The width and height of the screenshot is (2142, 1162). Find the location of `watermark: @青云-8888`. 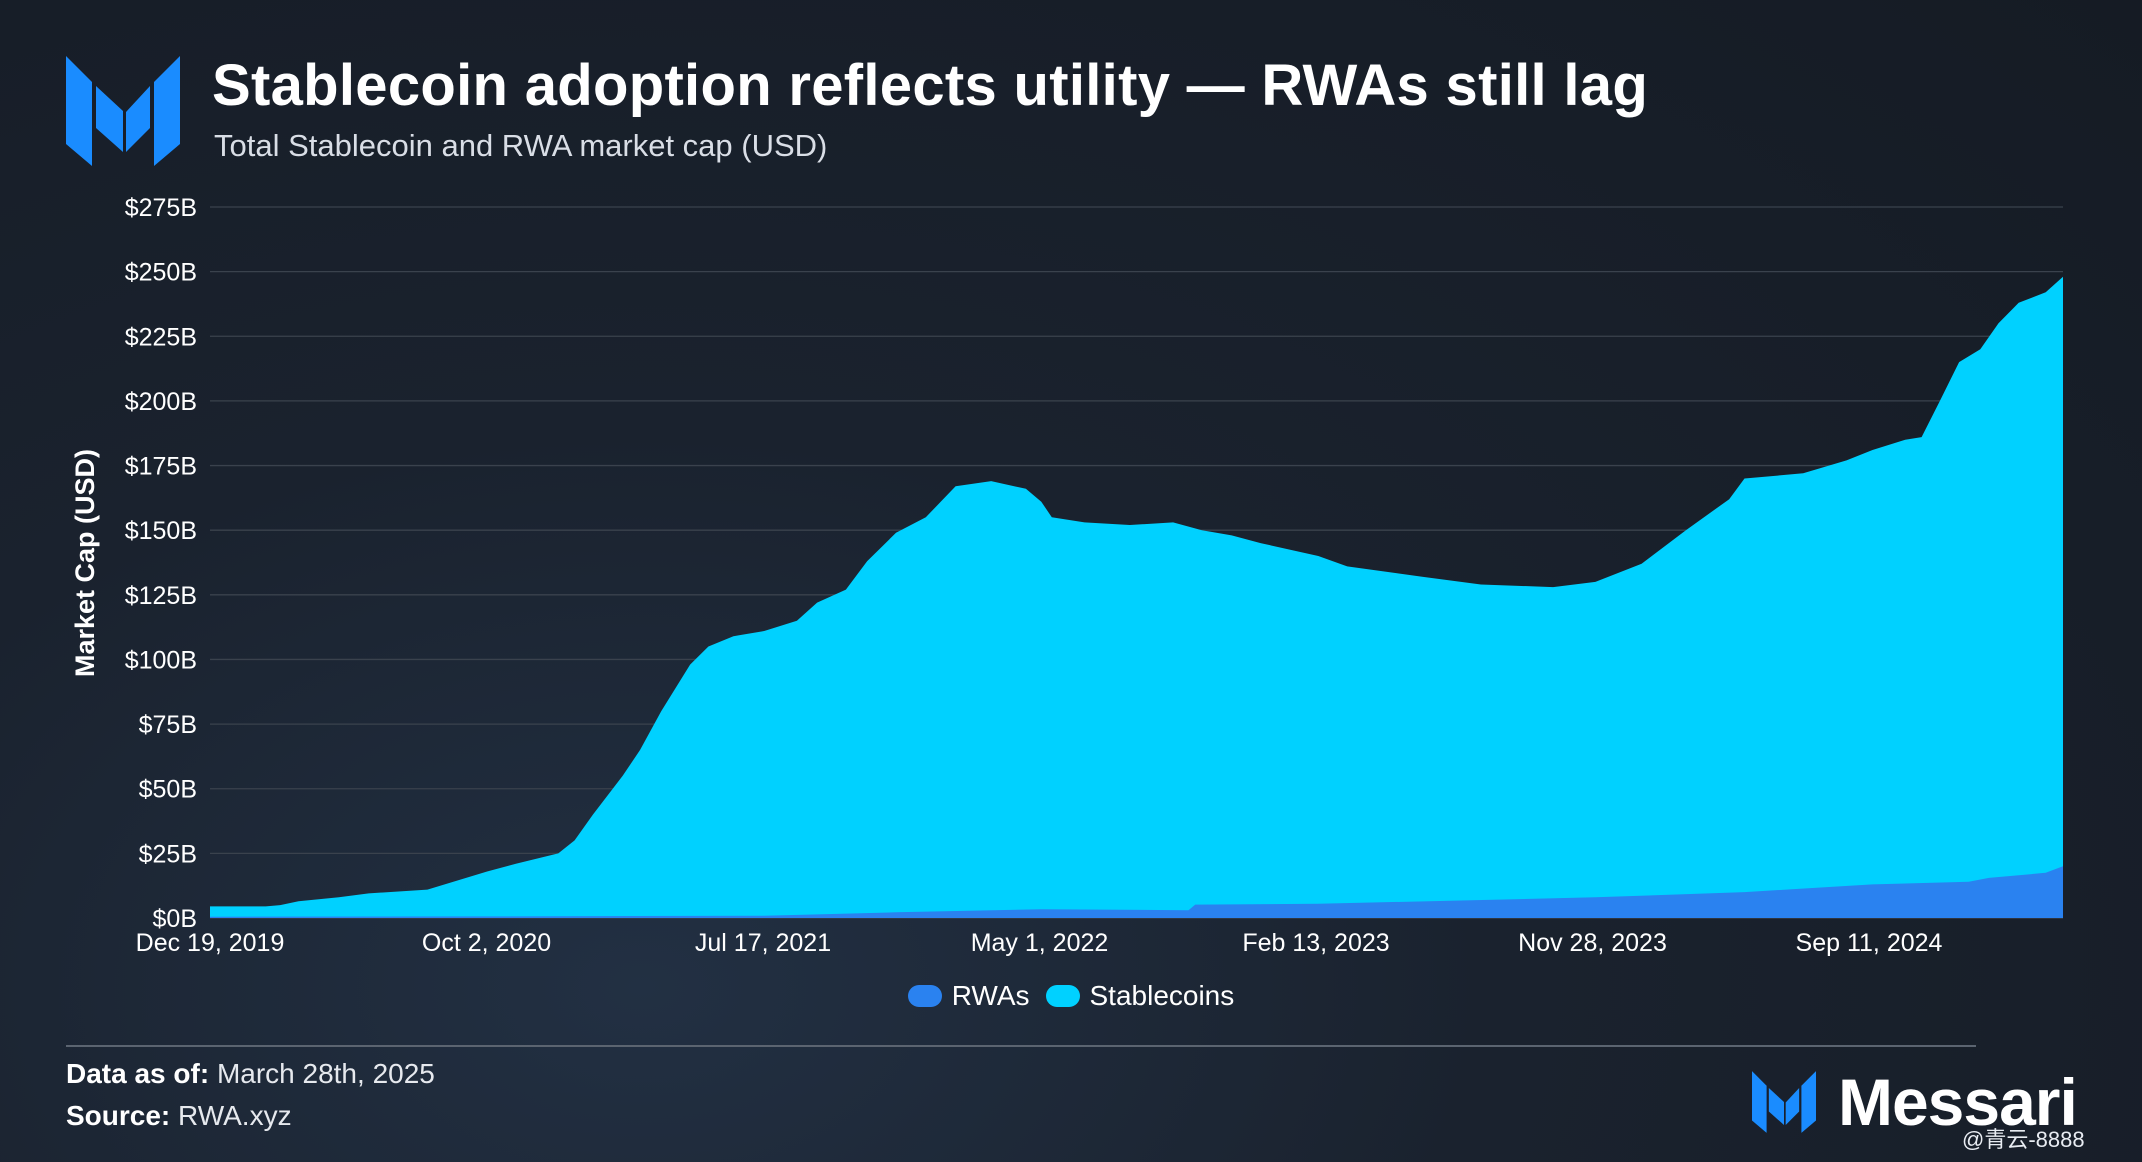

watermark: @青云-8888 is located at coordinates (2023, 1139).